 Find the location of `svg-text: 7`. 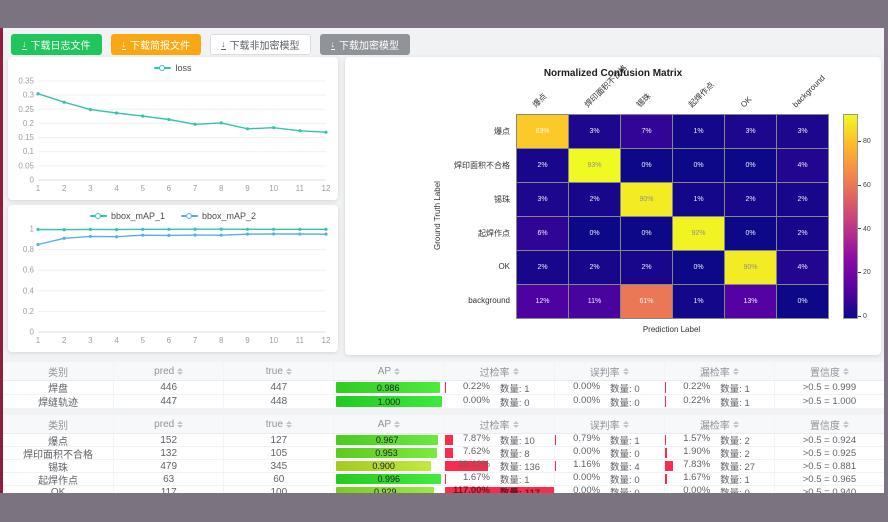

svg-text: 7 is located at coordinates (195, 340).